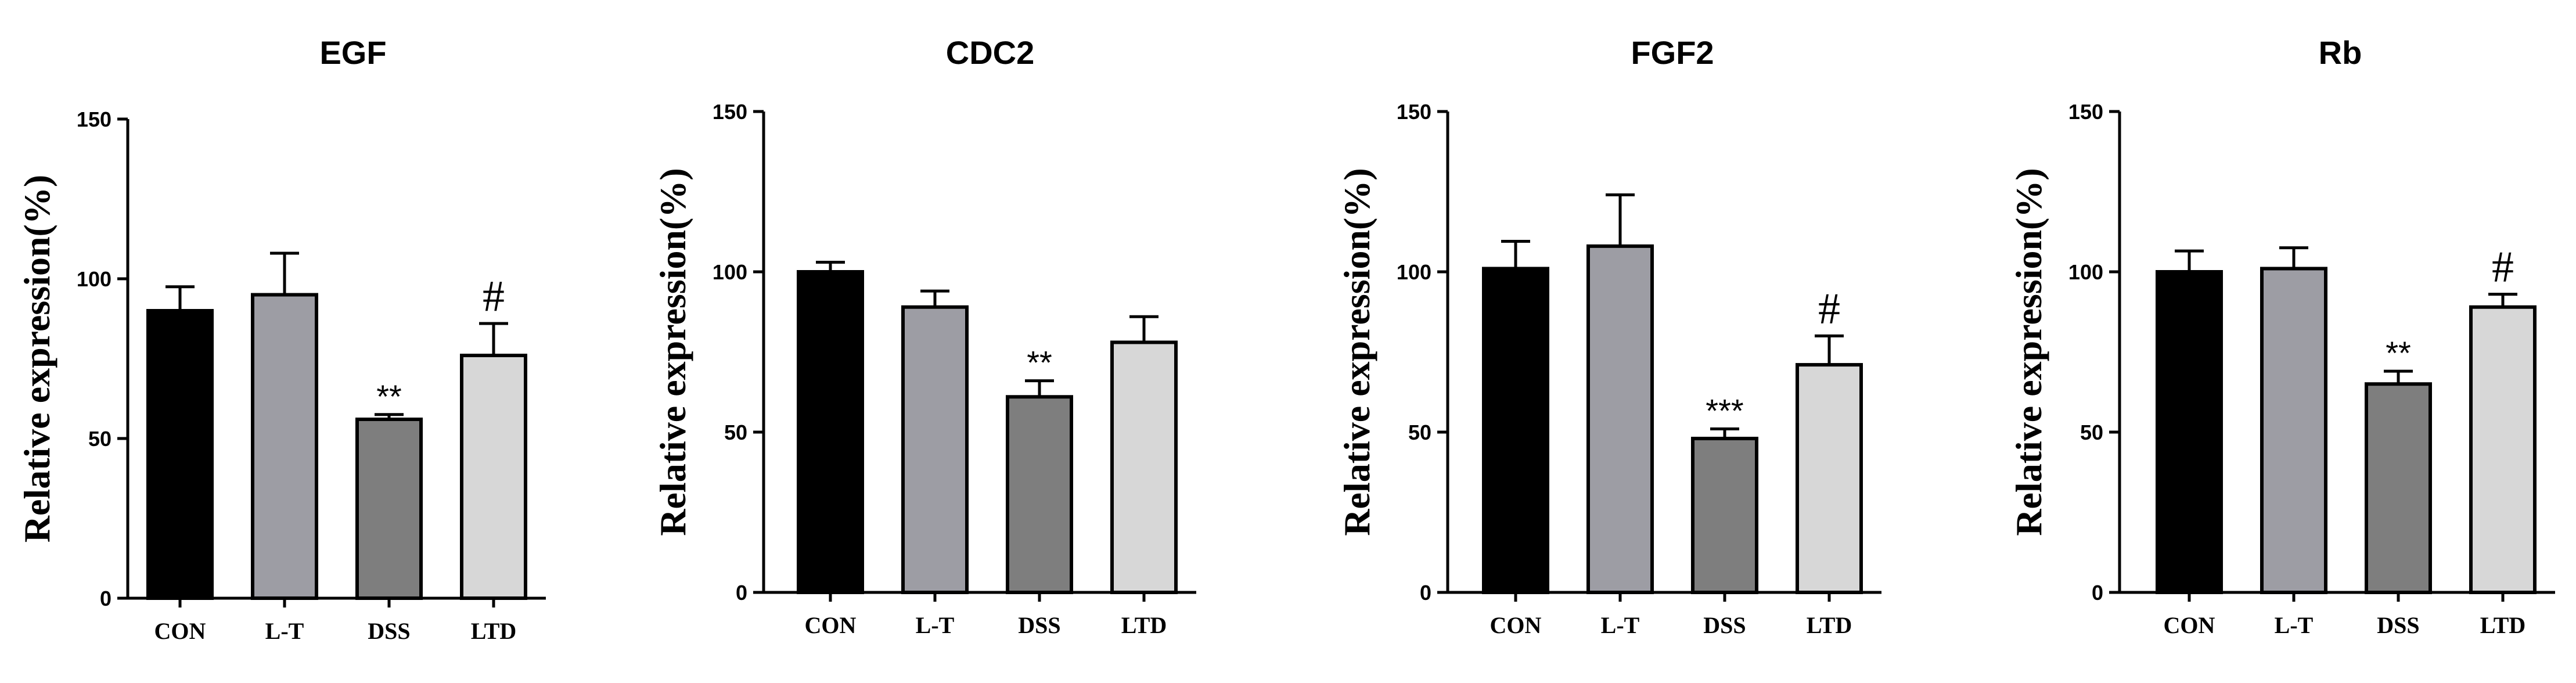 The width and height of the screenshot is (2576, 683). I want to click on chart-title: CDC2, so click(990, 52).